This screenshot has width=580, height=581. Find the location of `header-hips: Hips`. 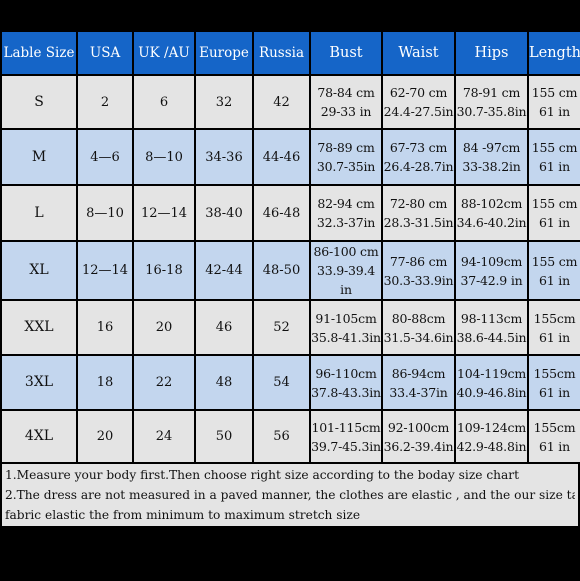

header-hips: Hips is located at coordinates (491, 53).